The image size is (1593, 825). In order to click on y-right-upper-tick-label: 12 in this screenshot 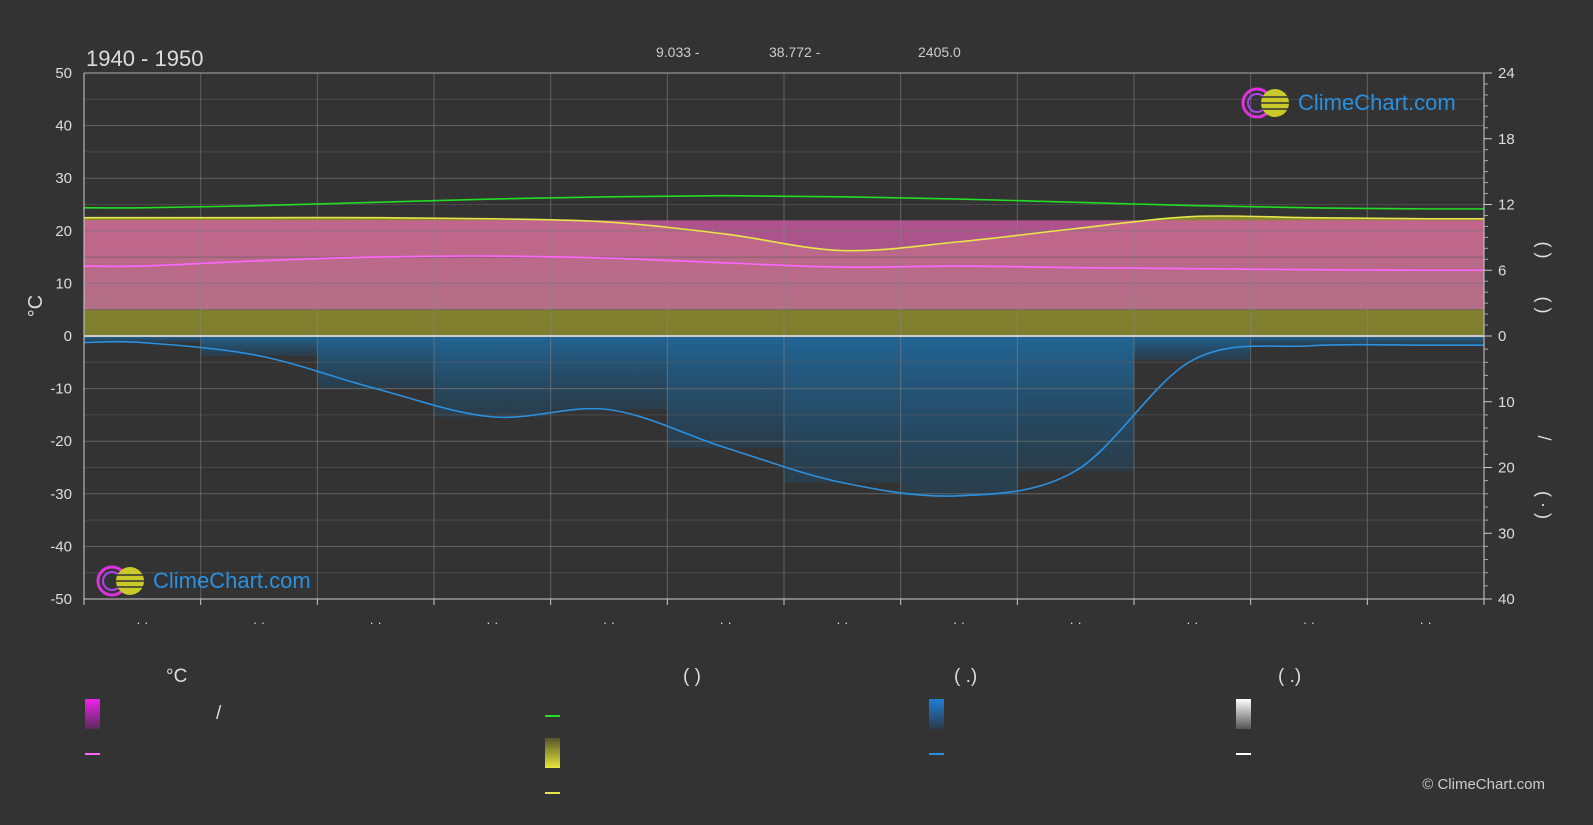, I will do `click(1506, 205)`.